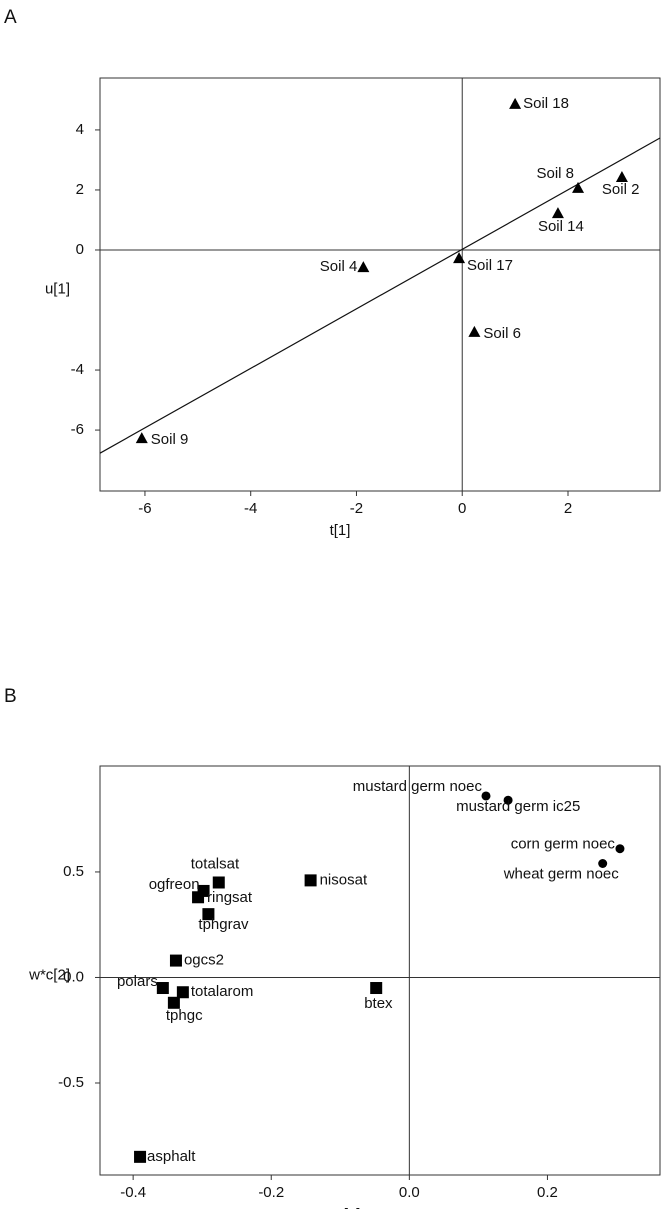 Image resolution: width=661 pixels, height=1209 pixels. Describe the element at coordinates (518, 806) in the screenshot. I see `point-label: mustard germ ic25` at that location.